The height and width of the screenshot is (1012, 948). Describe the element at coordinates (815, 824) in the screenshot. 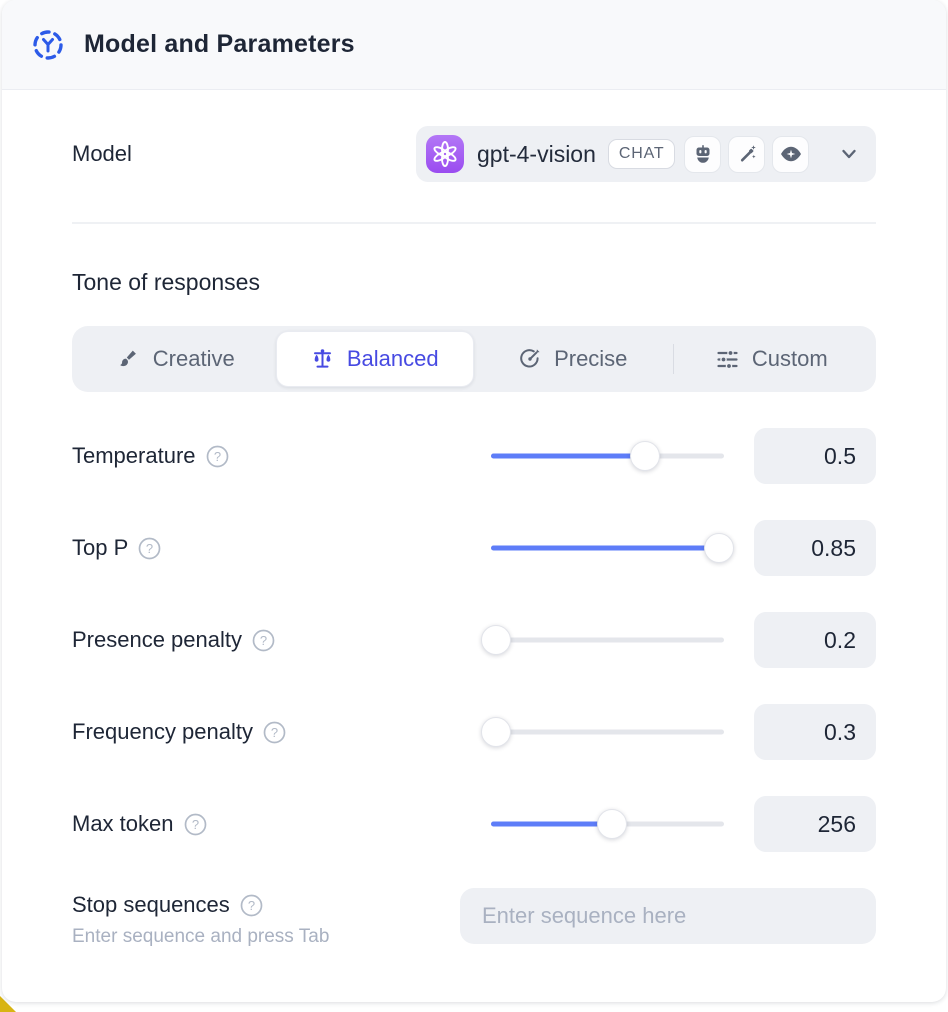

I see `max-token-value: 256` at that location.